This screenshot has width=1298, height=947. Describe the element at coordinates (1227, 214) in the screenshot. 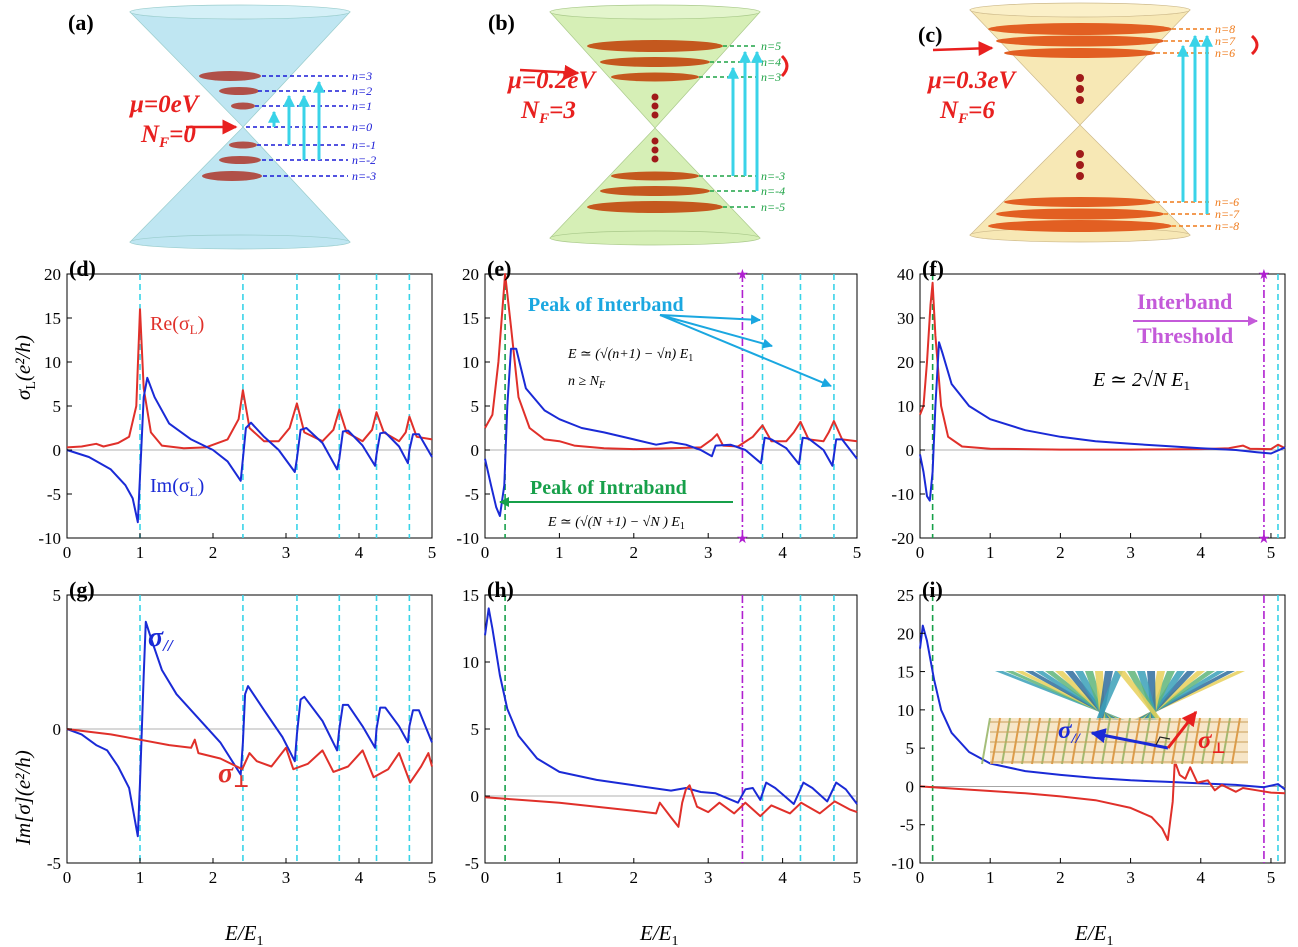

I see `level-label: n=-7` at that location.